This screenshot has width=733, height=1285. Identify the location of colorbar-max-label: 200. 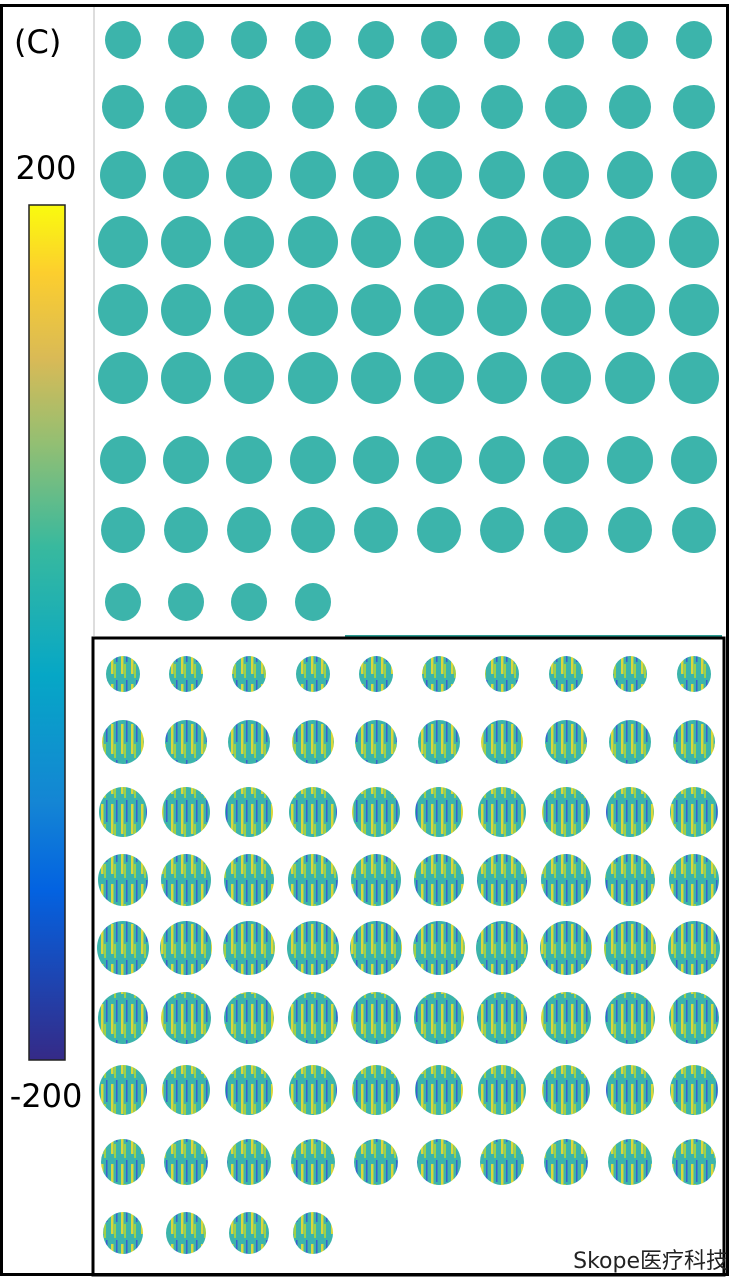
(45, 168).